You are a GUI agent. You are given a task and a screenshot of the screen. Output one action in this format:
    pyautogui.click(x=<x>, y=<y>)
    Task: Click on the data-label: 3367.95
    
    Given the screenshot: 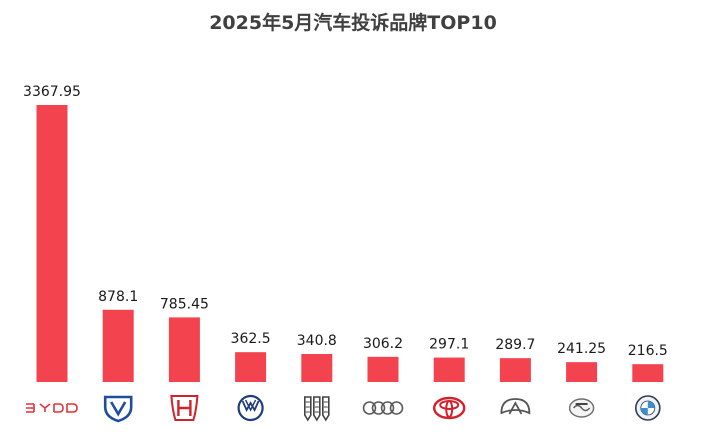 What is the action you would take?
    pyautogui.click(x=52, y=92)
    